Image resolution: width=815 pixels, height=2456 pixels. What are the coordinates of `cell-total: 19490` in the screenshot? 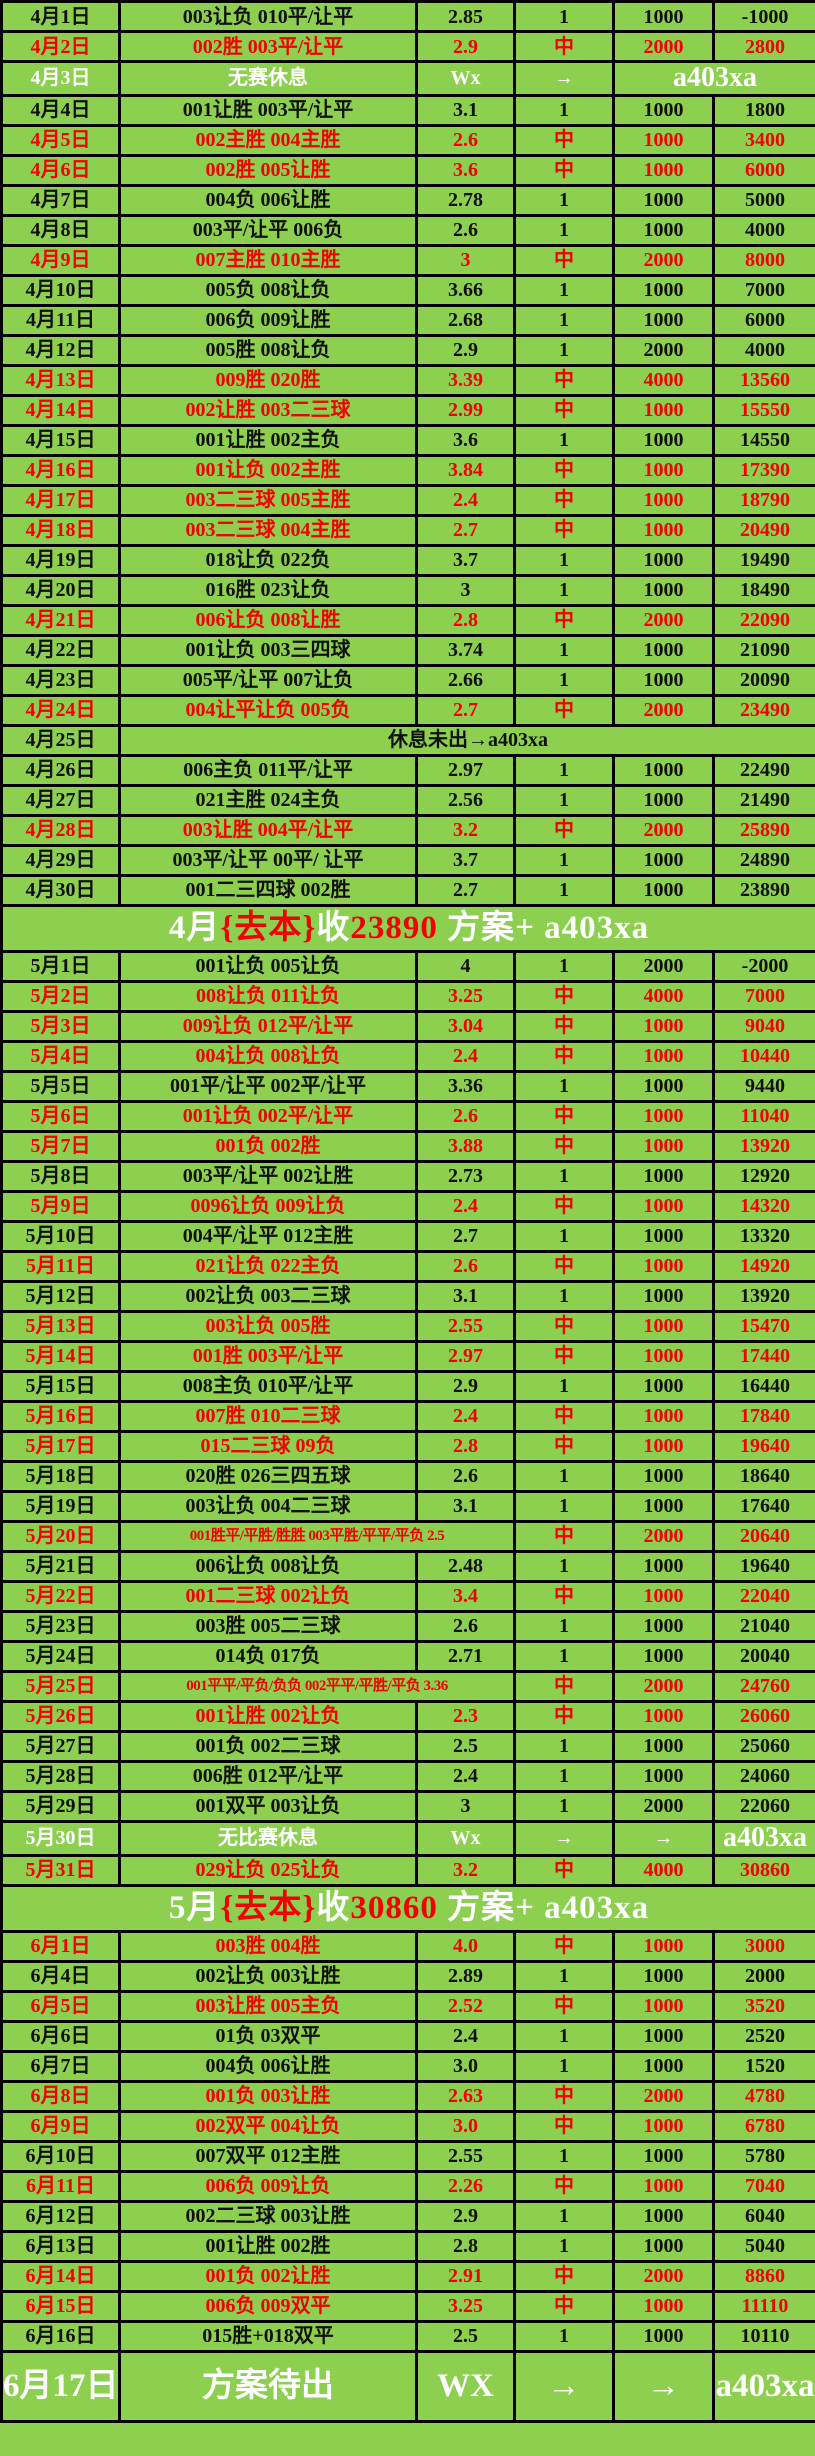 It's located at (763, 560).